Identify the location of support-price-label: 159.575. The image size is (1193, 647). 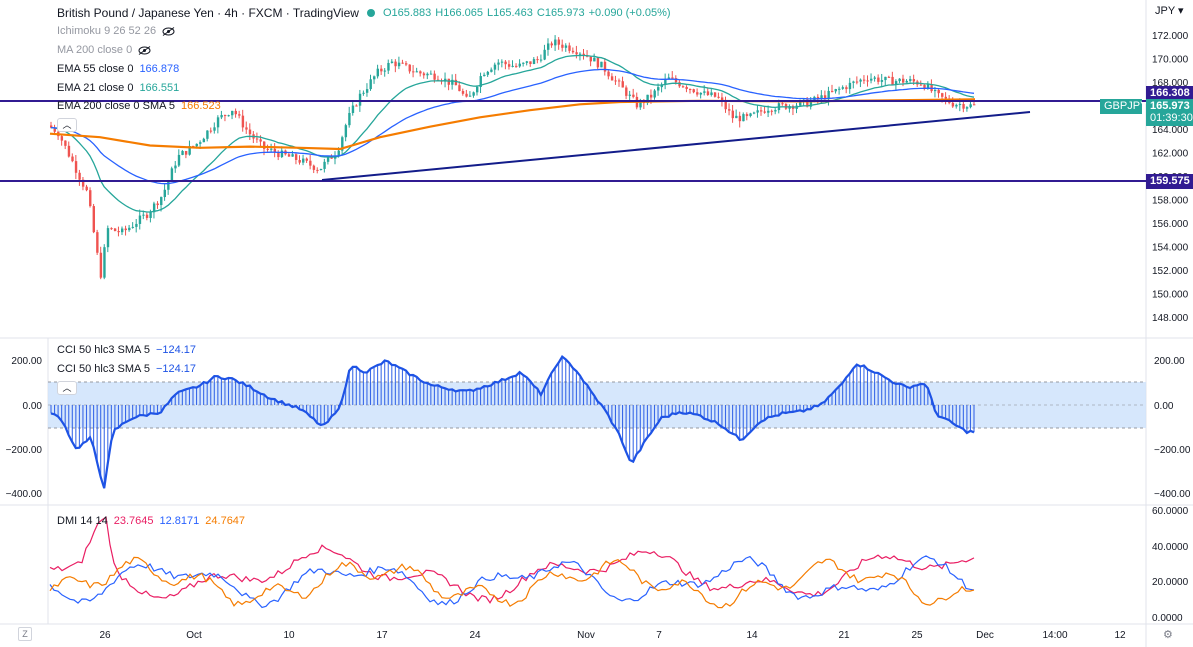
(1169, 181).